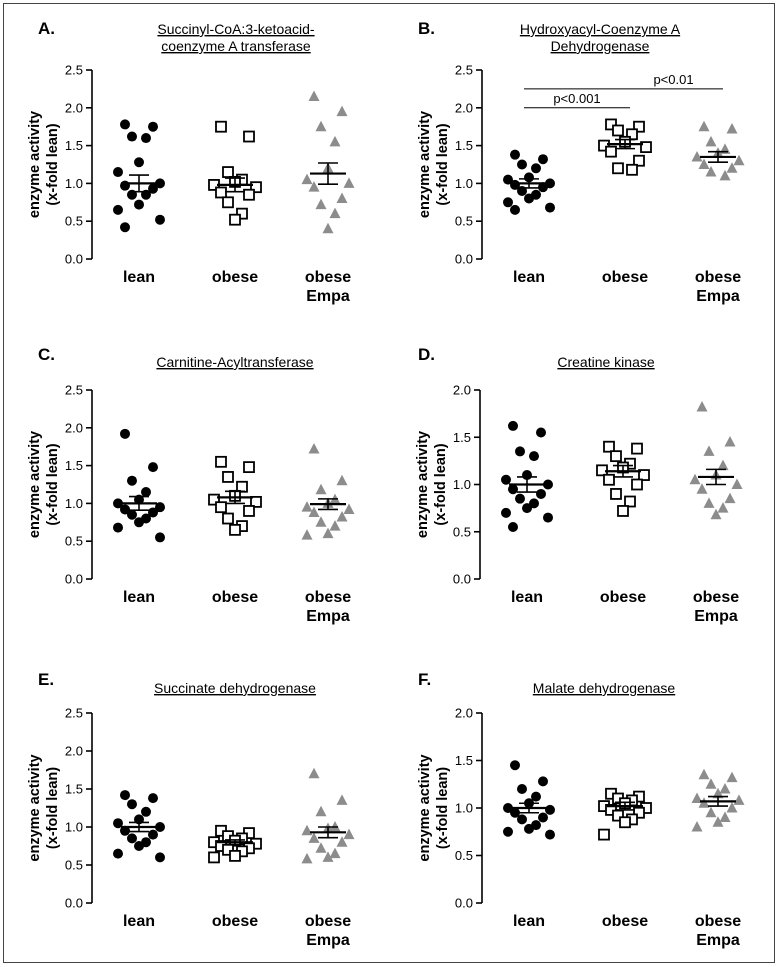 The image size is (780, 967). I want to click on panel-label: F., so click(424, 679).